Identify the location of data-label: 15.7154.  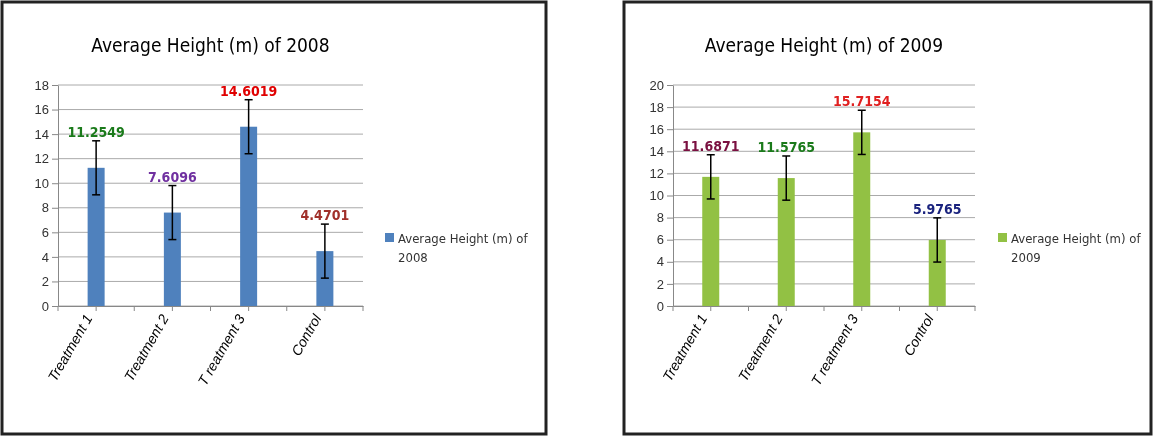
(862, 101).